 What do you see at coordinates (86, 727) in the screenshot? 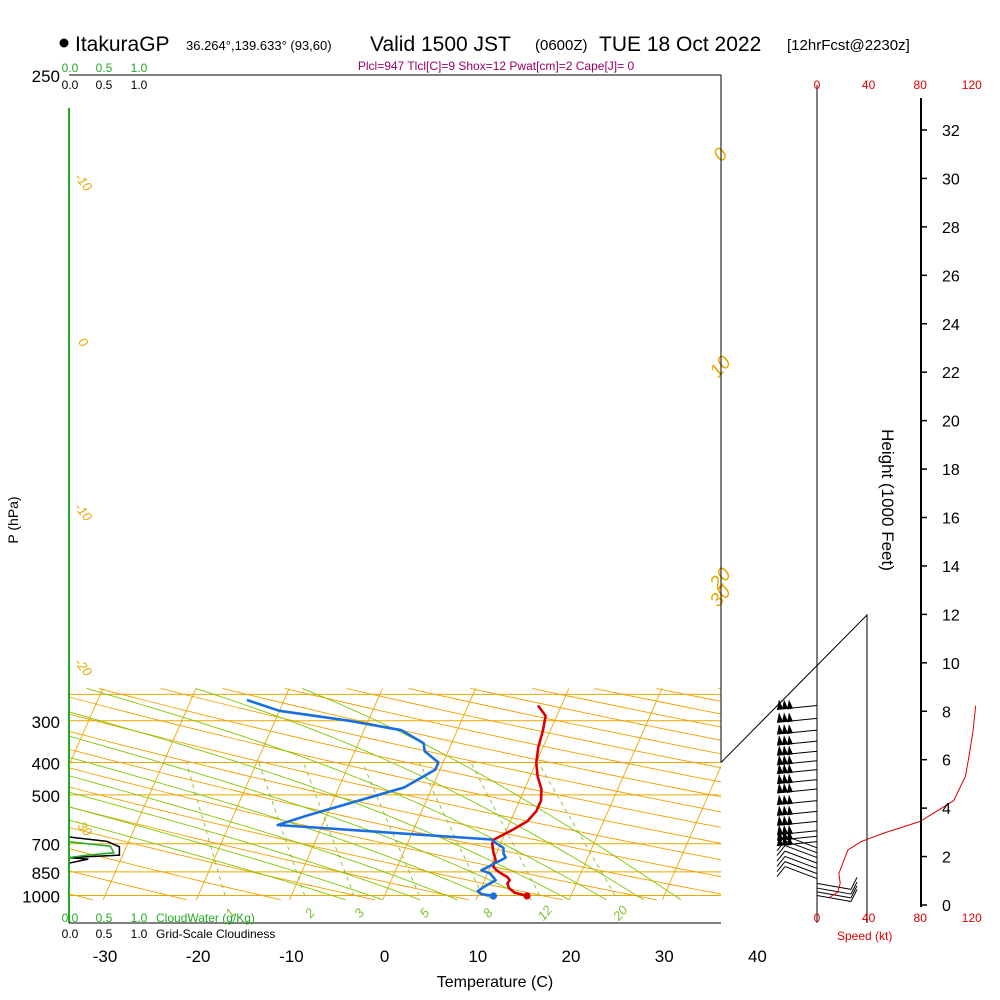
I see `isotherm-line` at bounding box center [86, 727].